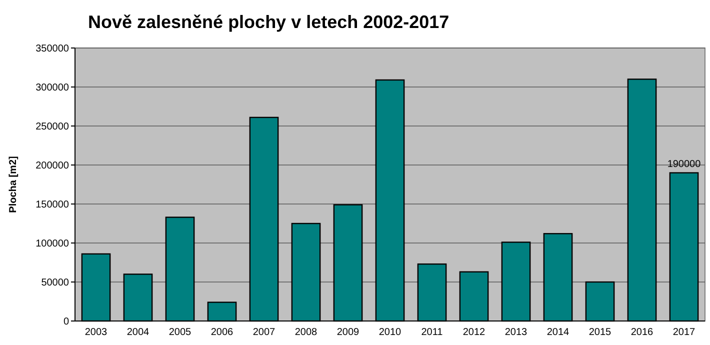 Image resolution: width=710 pixels, height=345 pixels. Describe the element at coordinates (432, 332) in the screenshot. I see `x-tick-label: 2011` at that location.